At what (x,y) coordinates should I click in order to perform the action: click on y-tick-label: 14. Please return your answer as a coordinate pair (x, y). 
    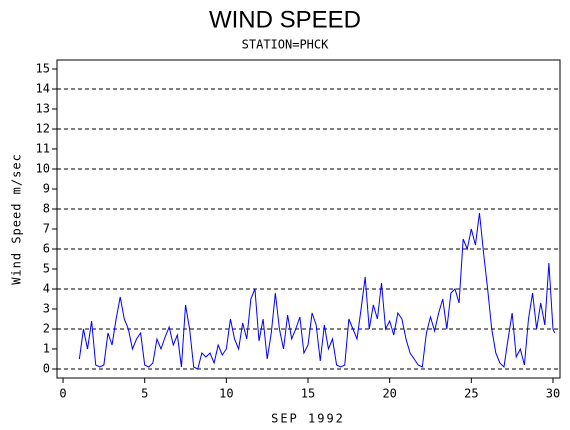
    Looking at the image, I should click on (43, 89).